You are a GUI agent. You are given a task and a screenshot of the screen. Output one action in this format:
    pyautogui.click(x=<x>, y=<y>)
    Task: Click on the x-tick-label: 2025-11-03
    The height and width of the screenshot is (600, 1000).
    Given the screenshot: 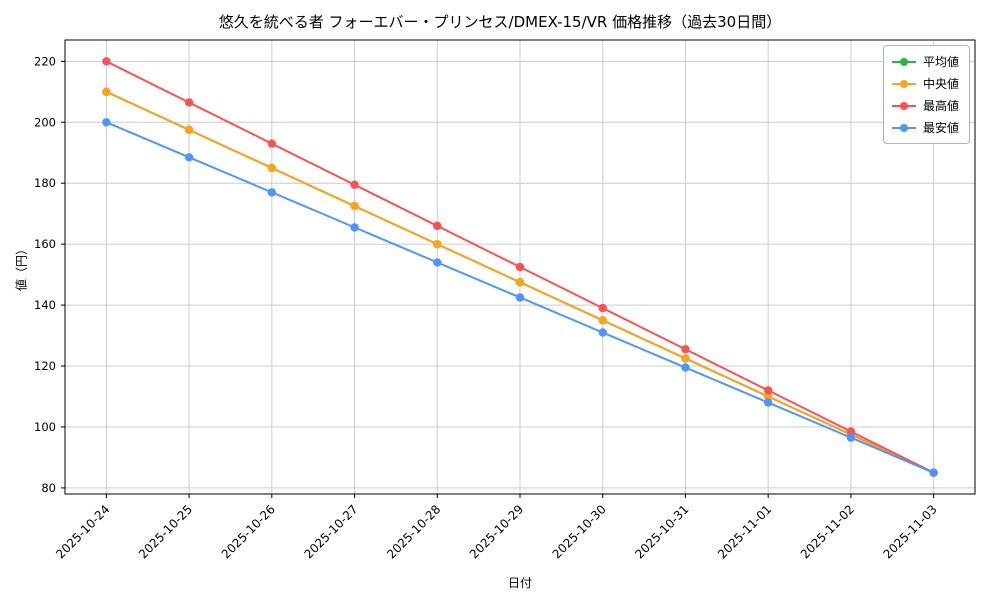 What is the action you would take?
    pyautogui.click(x=910, y=531)
    